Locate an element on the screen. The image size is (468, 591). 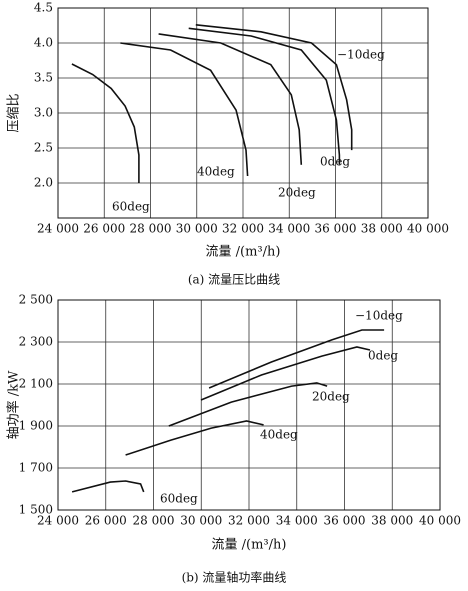
y-tick-label: 4.5 is located at coordinates (43, 8).